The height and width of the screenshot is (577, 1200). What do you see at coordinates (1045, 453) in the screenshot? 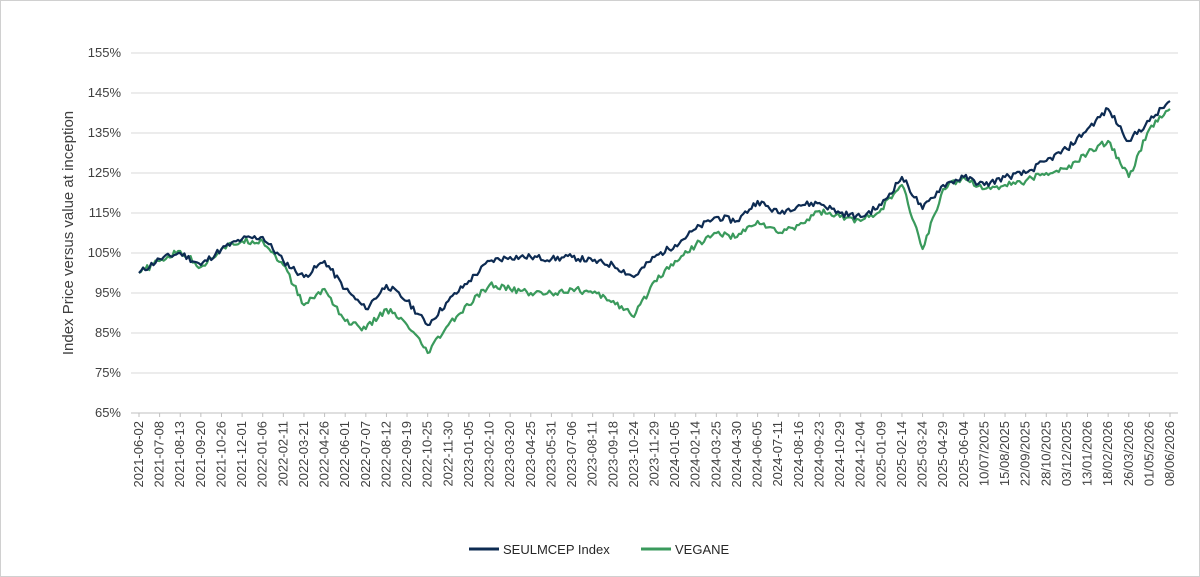
I see `x-tick-label: 28/10/2025` at bounding box center [1045, 453].